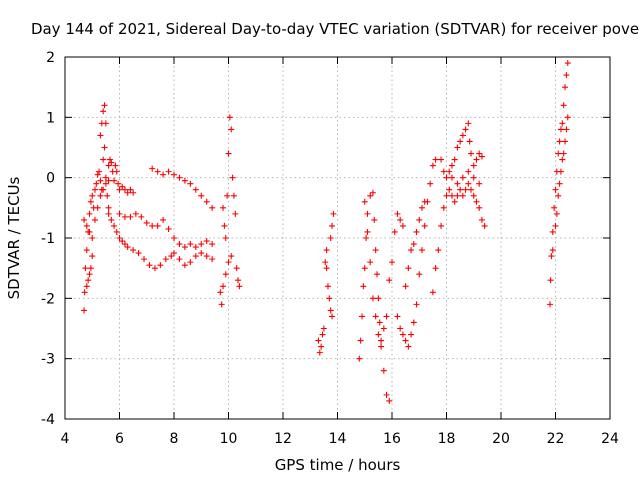 The width and height of the screenshot is (640, 480). What do you see at coordinates (610, 439) in the screenshot?
I see `x-tick-label: 24` at bounding box center [610, 439].